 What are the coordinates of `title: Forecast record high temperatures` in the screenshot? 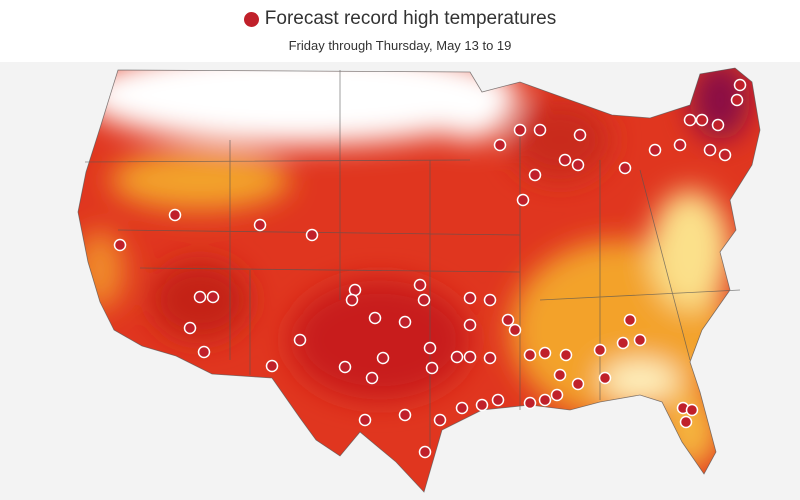 It's located at (410, 18).